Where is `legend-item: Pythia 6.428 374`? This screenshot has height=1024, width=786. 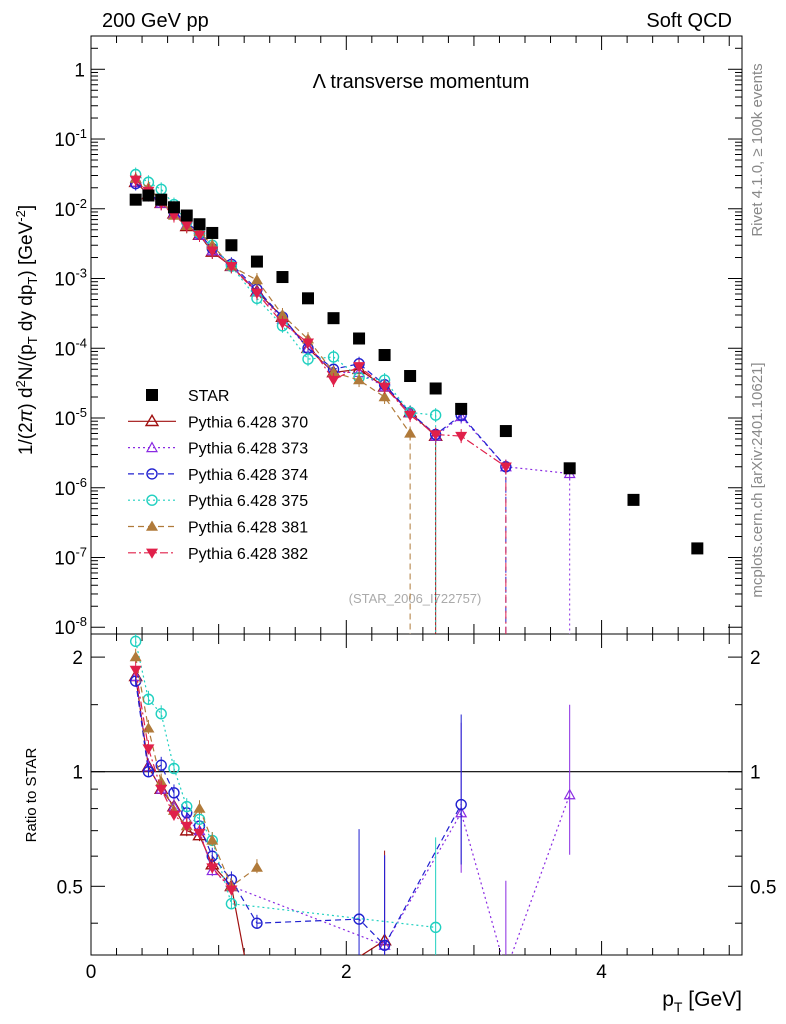
legend-item: Pythia 6.428 374 is located at coordinates (218, 475).